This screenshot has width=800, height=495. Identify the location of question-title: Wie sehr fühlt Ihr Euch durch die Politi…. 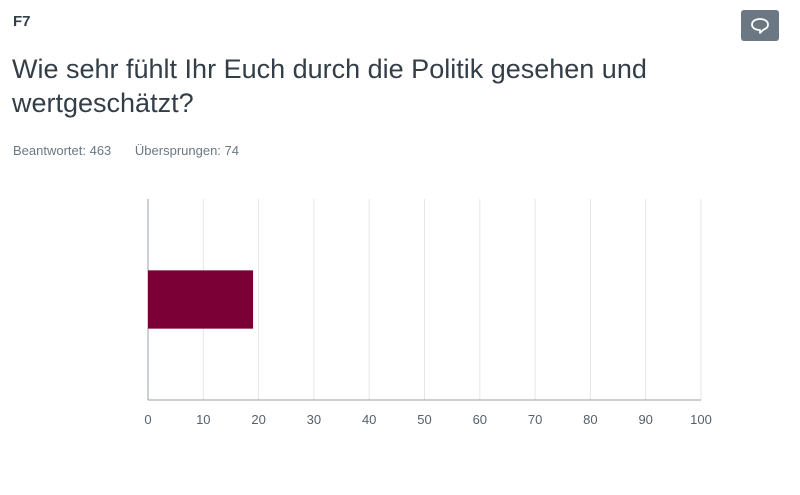
(329, 86).